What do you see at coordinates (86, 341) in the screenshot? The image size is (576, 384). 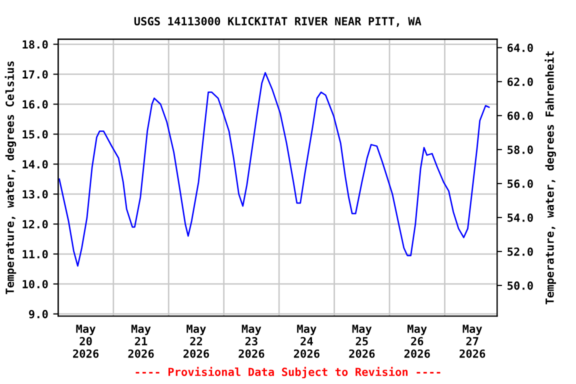 I see `x-tick-label: May 20 2026` at bounding box center [86, 341].